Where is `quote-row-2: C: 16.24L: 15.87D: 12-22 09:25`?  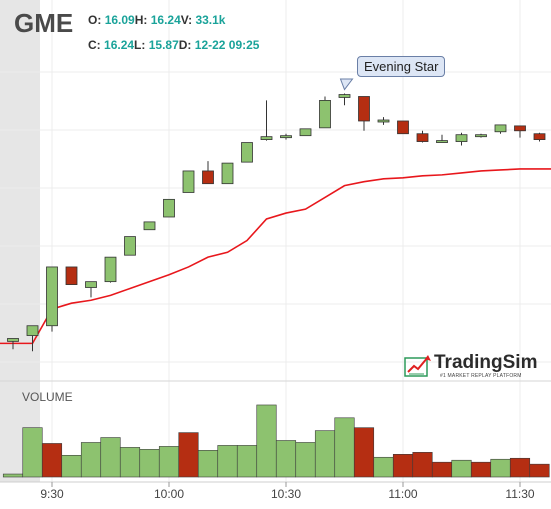 quote-row-2: C: 16.24L: 15.87D: 12-22 09:25 is located at coordinates (173, 45).